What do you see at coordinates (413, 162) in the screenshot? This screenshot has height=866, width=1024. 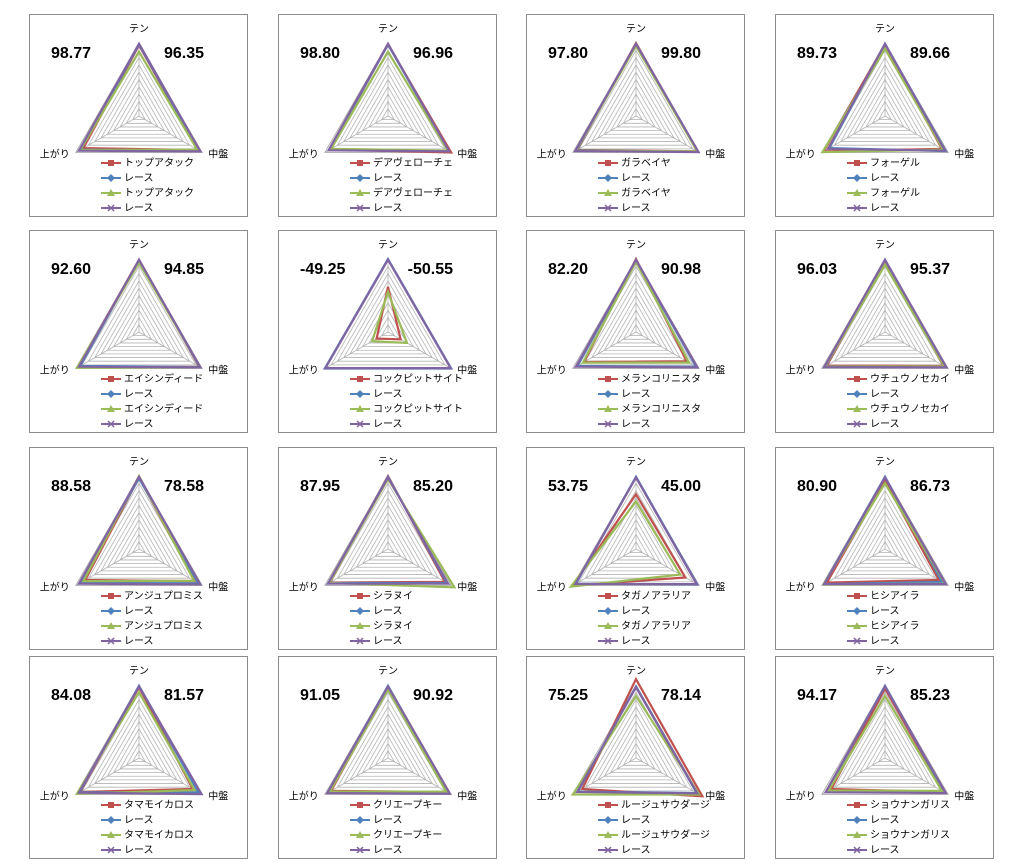 I see `legend-label: デアヴェローチェ` at bounding box center [413, 162].